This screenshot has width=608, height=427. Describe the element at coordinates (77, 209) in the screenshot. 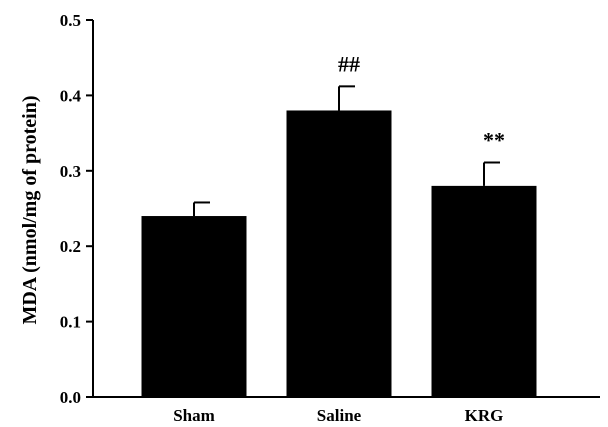

I see `y-axis: 0.0 0.1 0.2 0.3 0.4 0.5` at that location.